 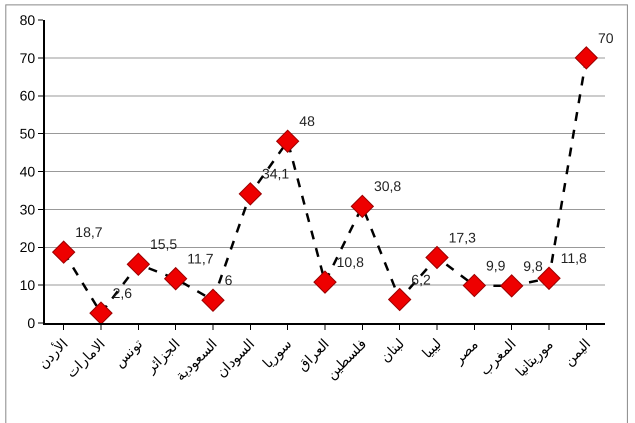 What do you see at coordinates (577, 353) in the screenshot?
I see `x-tick-label: اليمن` at bounding box center [577, 353].